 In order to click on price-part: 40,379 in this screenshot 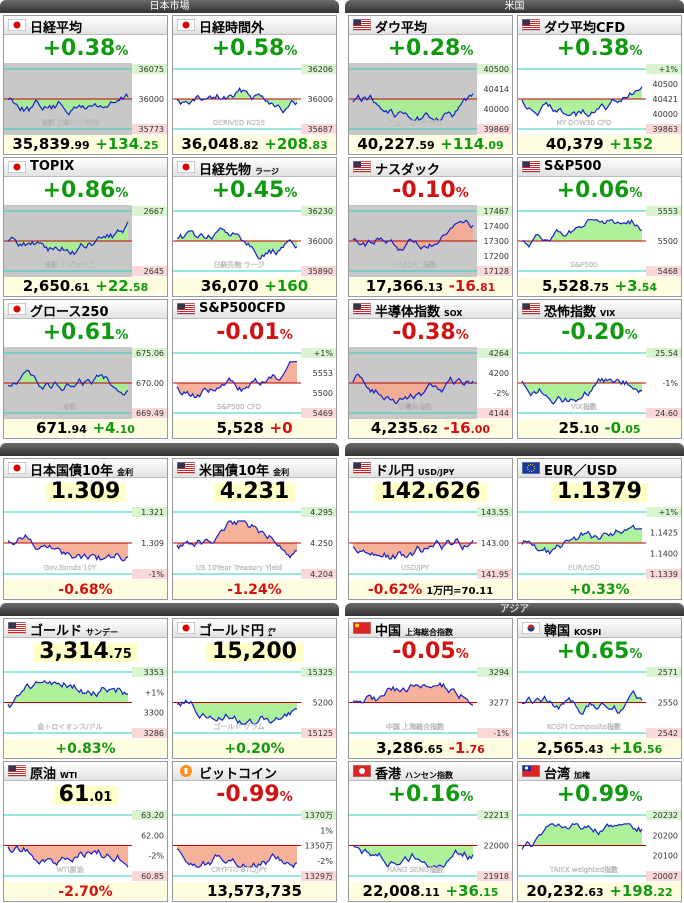, I will do `click(574, 144)`.